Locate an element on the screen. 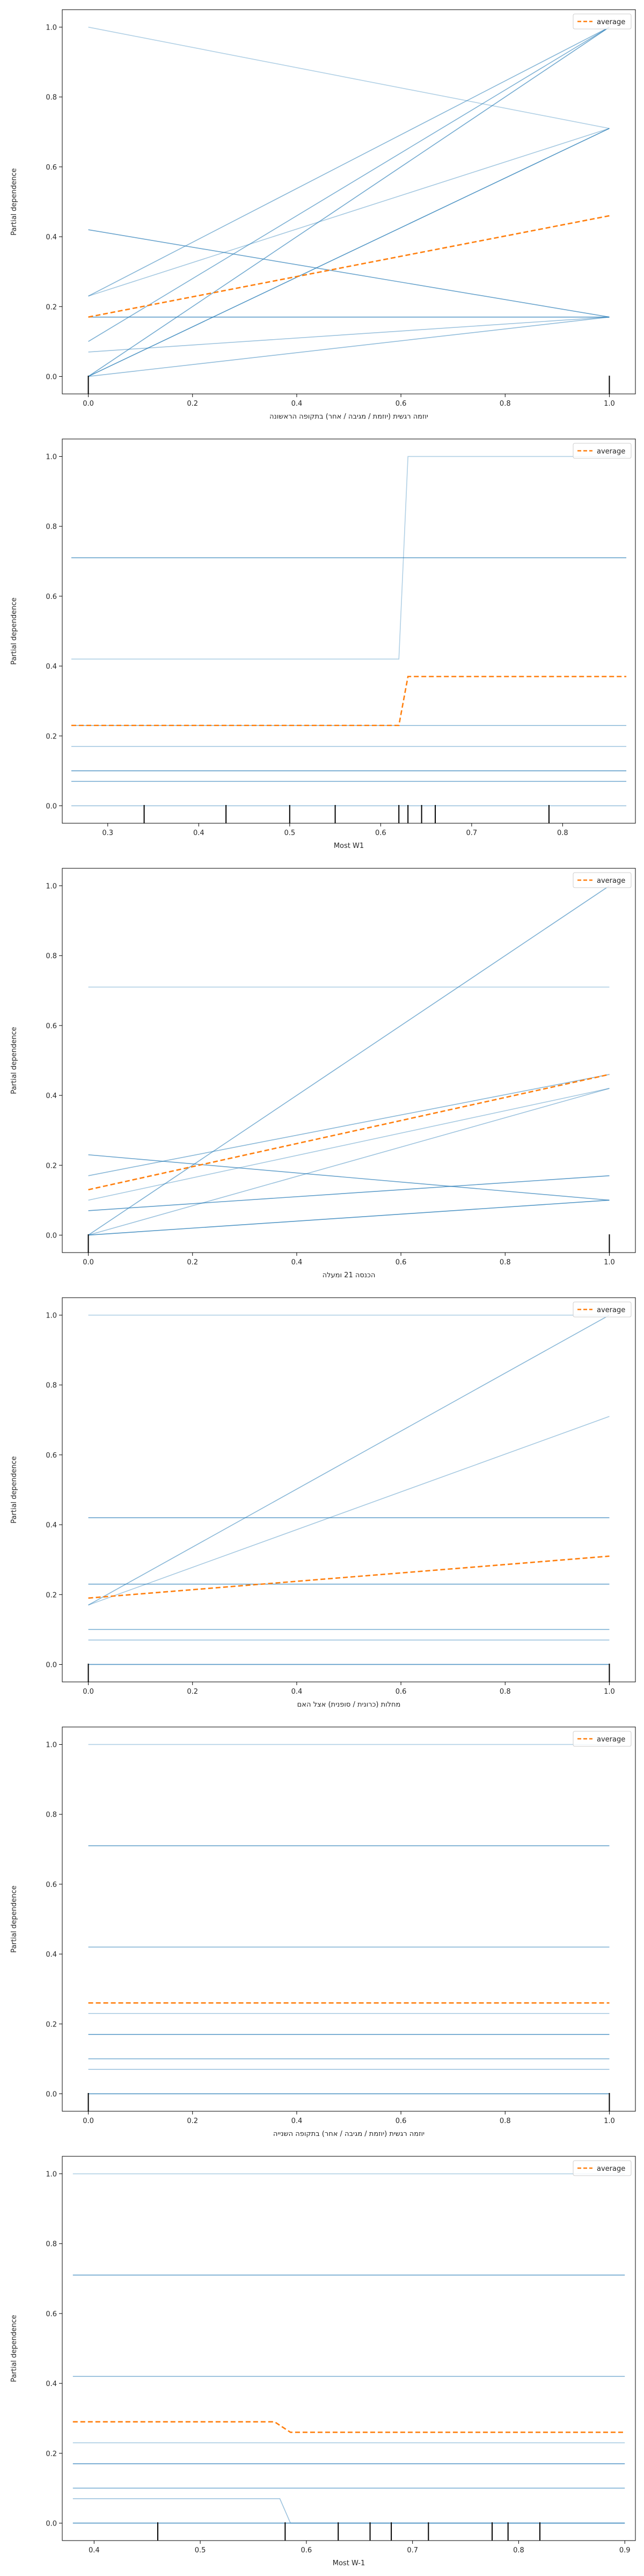  x-axis-label: מחלות (כרונית / סופנית) אצל האם is located at coordinates (349, 1705).